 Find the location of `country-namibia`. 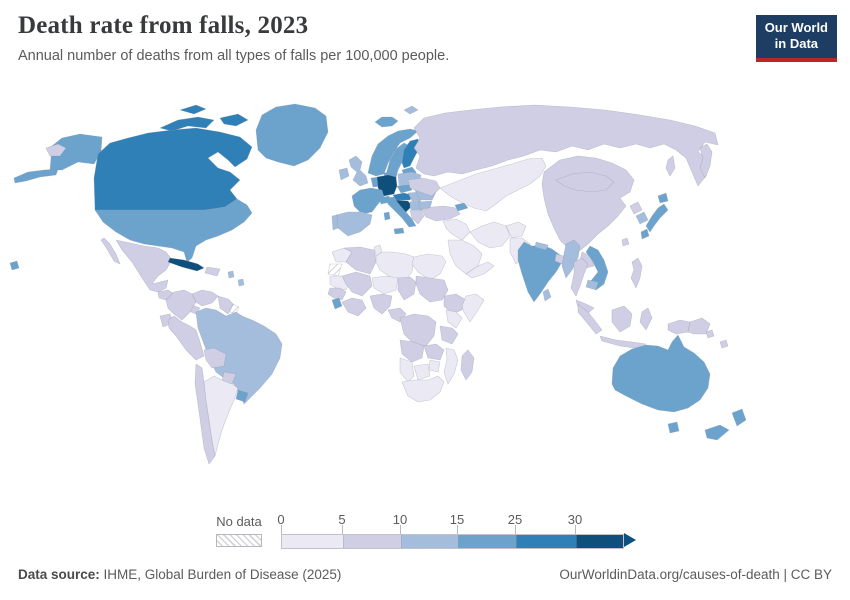

country-namibia is located at coordinates (407, 370).